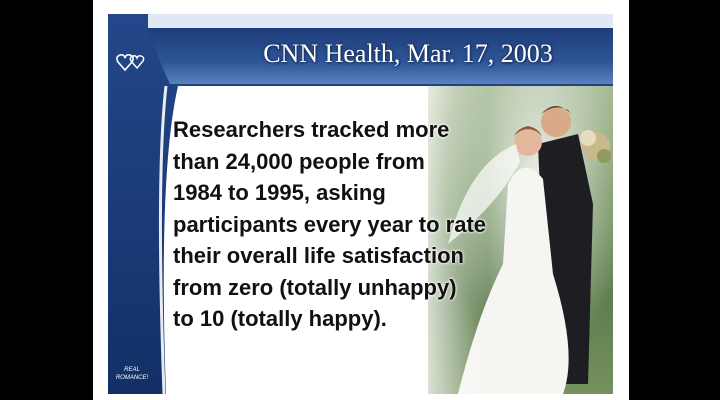 The width and height of the screenshot is (720, 400). What do you see at coordinates (315, 287) in the screenshot?
I see `body-line: from zero (totally unhappy)` at bounding box center [315, 287].